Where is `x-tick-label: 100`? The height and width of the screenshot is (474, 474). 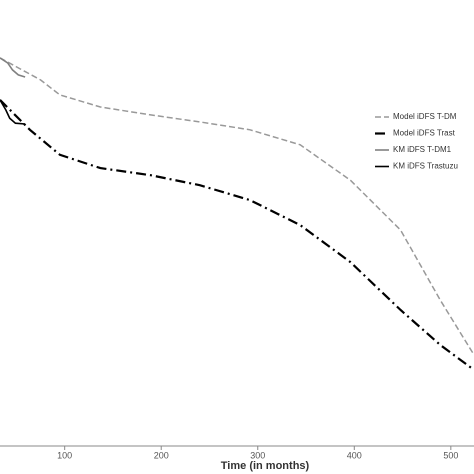 x-tick-label: 100 is located at coordinates (64, 455).